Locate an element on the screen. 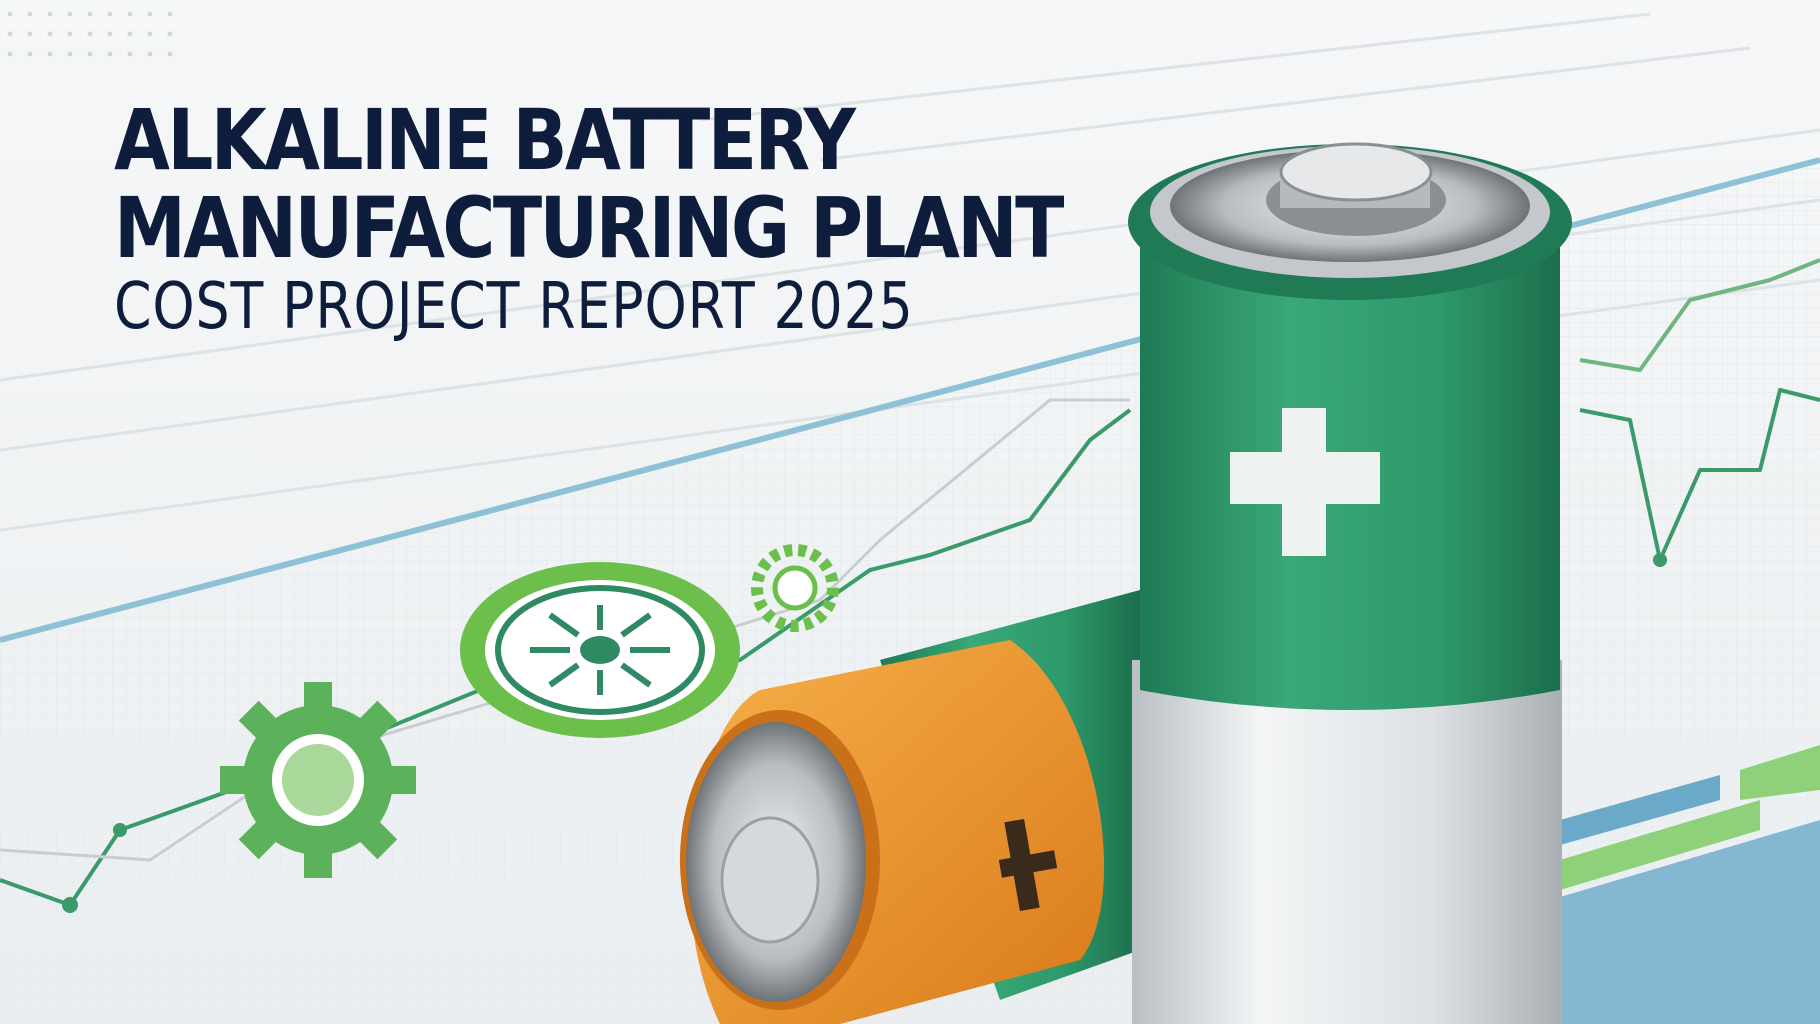  title-line-1: ALKALINE BATTERY is located at coordinates (485, 140).